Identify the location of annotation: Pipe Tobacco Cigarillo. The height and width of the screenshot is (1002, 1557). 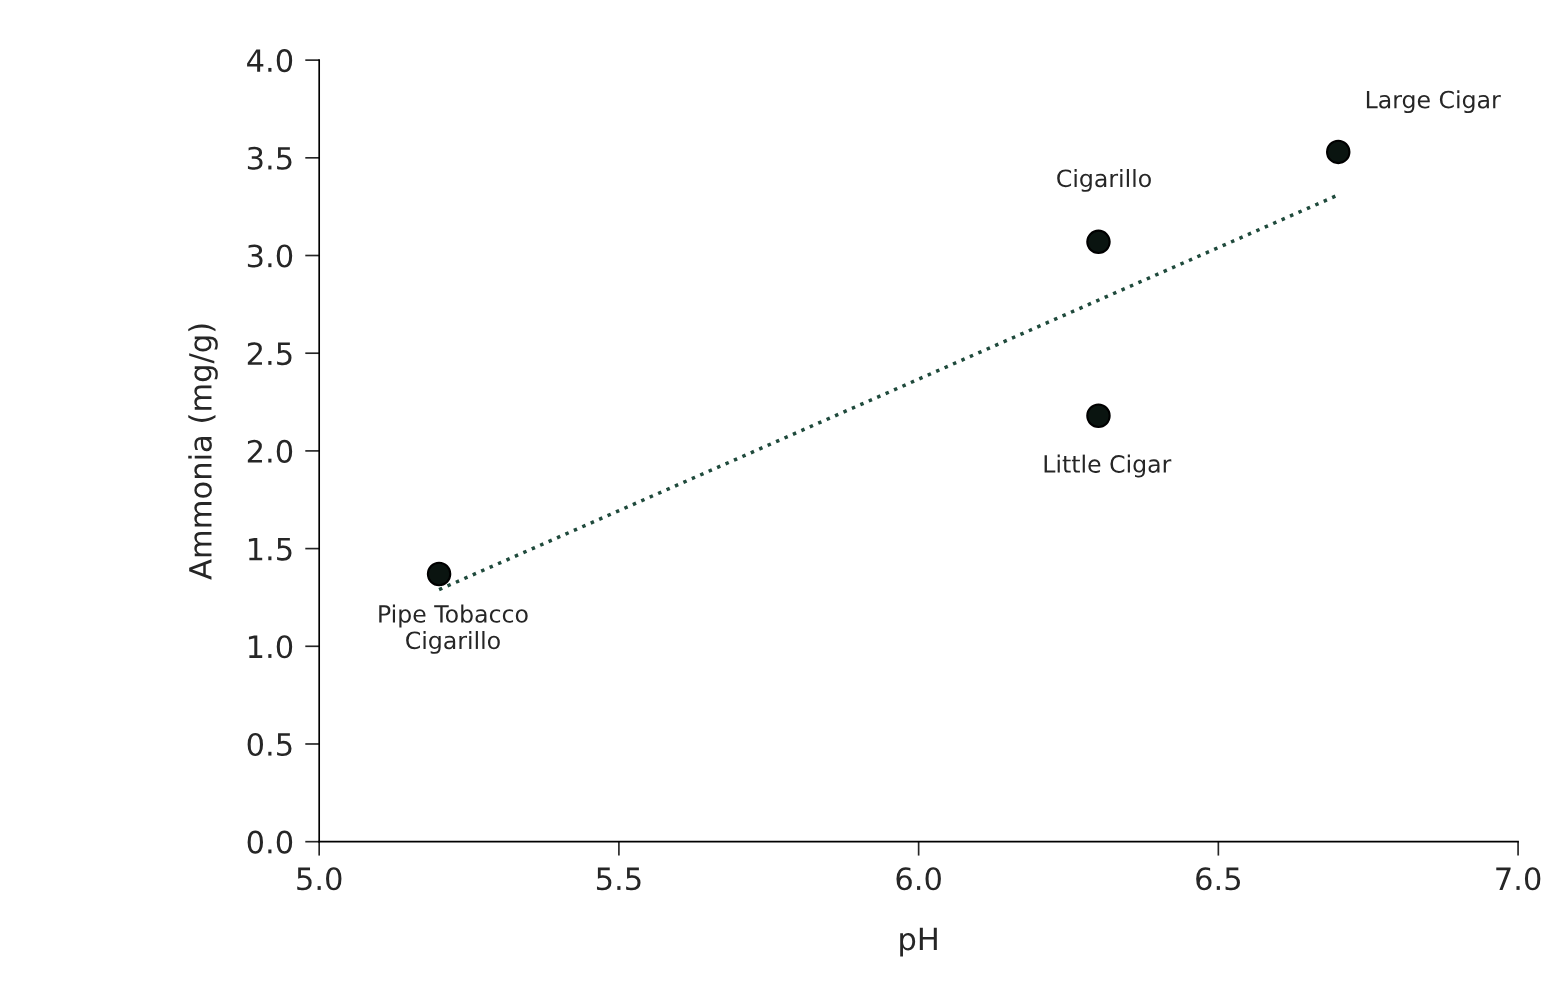
(453, 629).